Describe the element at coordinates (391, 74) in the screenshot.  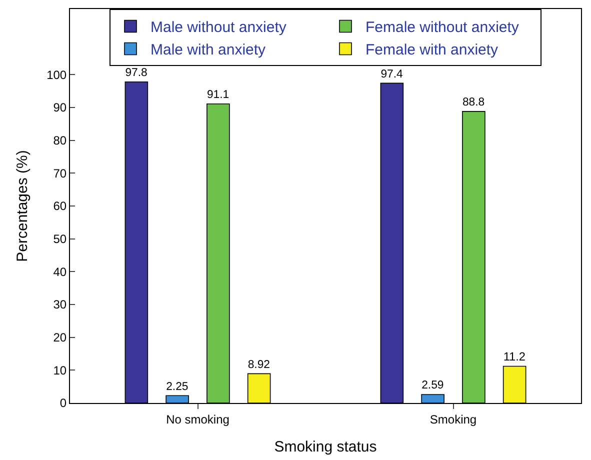
I see `data-label: 97.4` at that location.